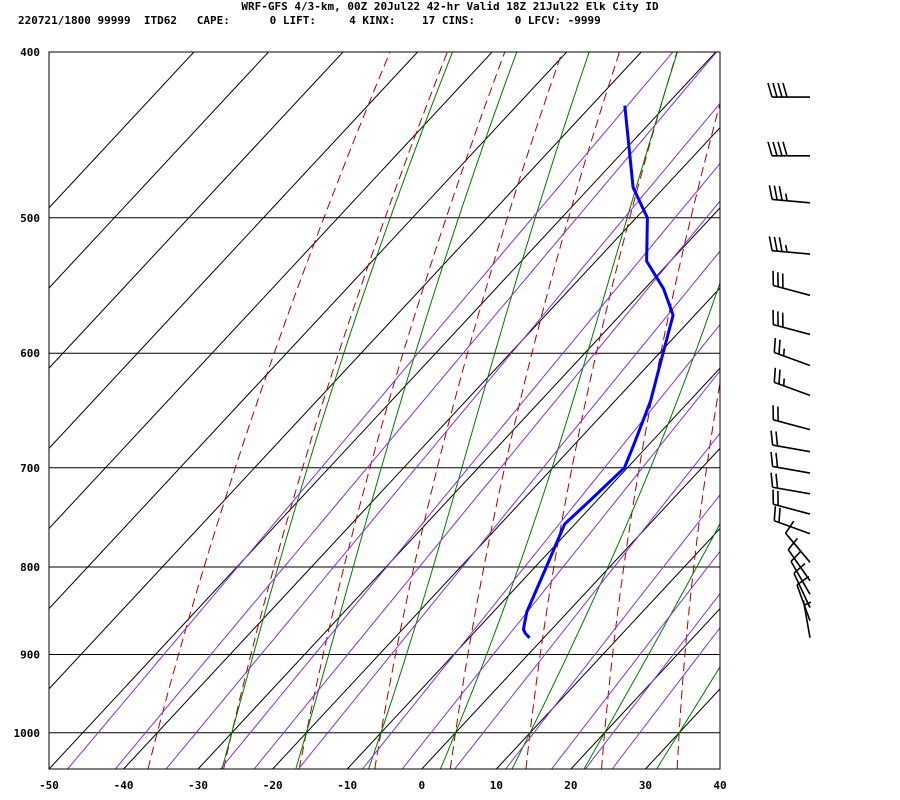 This screenshot has height=800, width=900. I want to click on temperature-tick-label: -10, so click(347, 785).